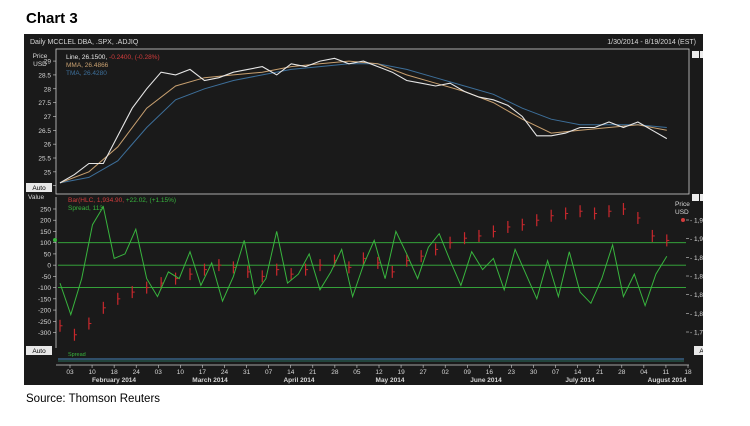 This screenshot has width=750, height=426. I want to click on legend-spx-change: +22.02, (+1.15%), so click(151, 200).